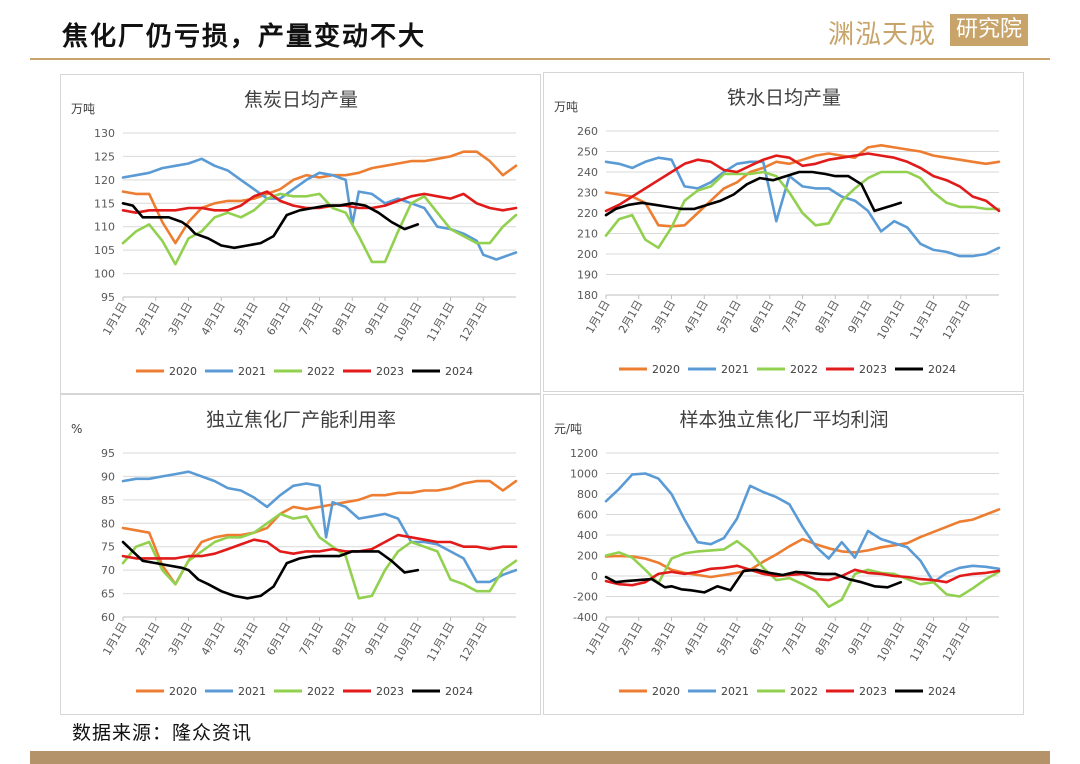 Image resolution: width=1080 pixels, height=764 pixels. What do you see at coordinates (594, 576) in the screenshot?
I see `y-tick-label: 0` at bounding box center [594, 576].